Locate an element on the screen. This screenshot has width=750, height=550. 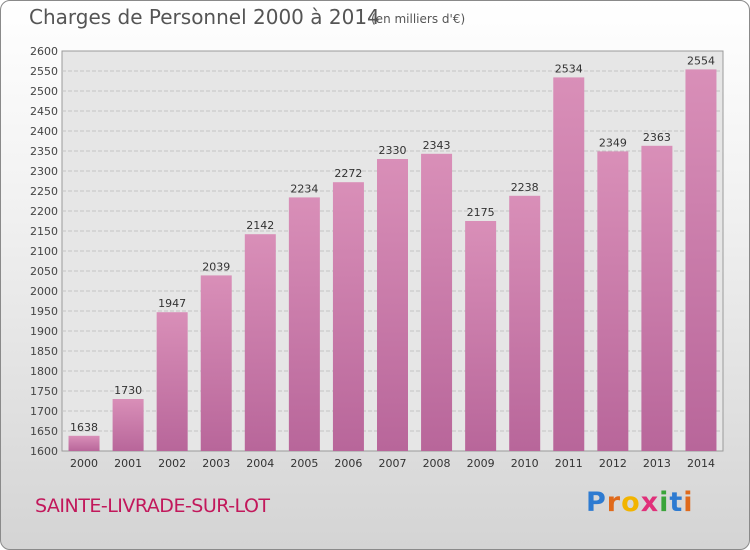
data-label: 2175 is located at coordinates (481, 212).